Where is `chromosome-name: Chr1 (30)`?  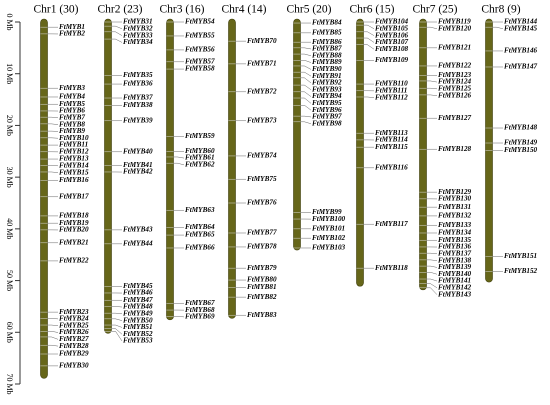
chromosome-name: Chr1 (30) is located at coordinates (55, 10).